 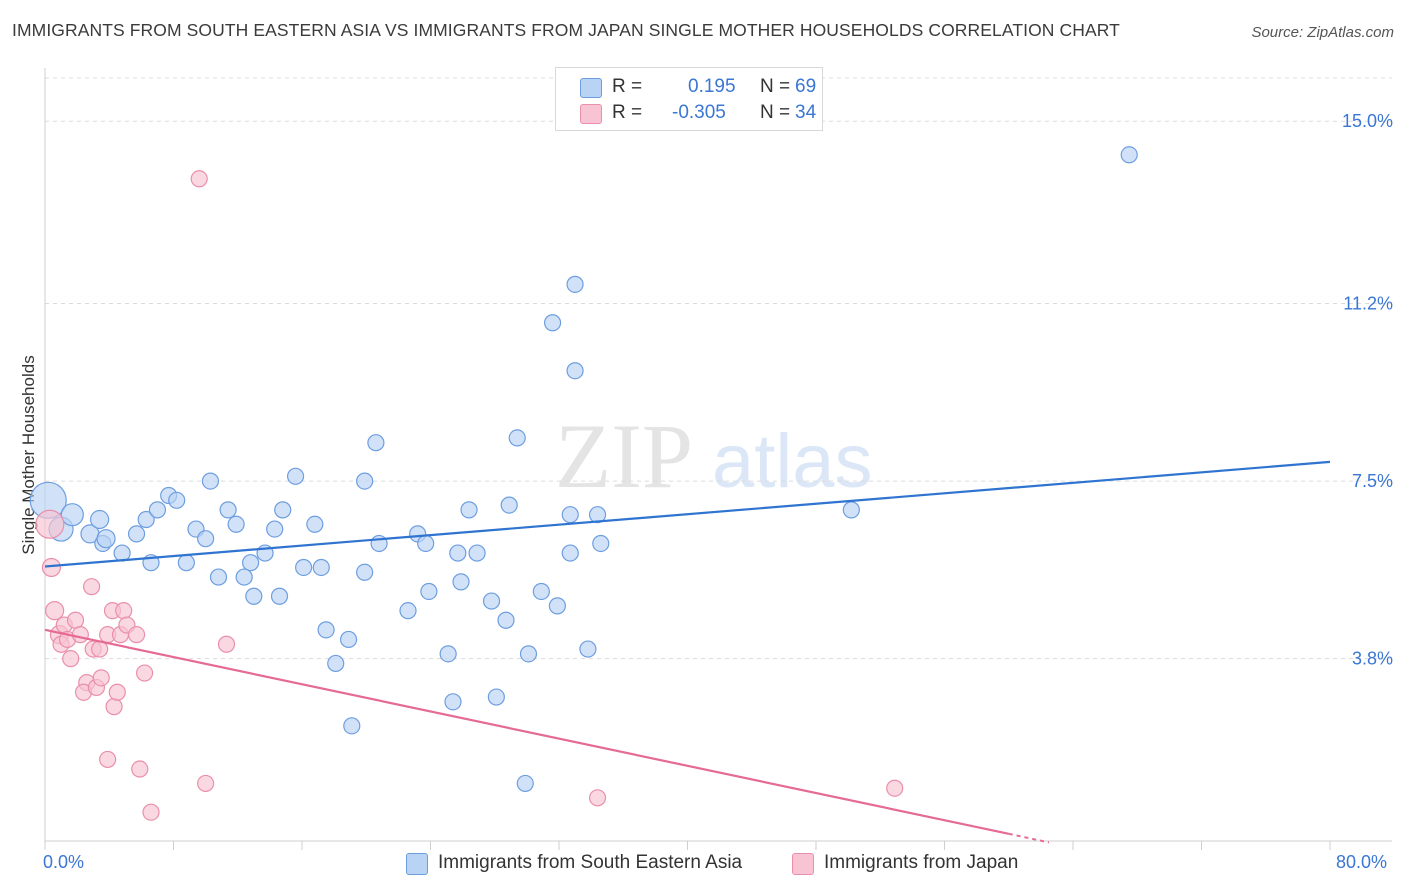 I want to click on legend-n-value: 69, so click(x=806, y=86).